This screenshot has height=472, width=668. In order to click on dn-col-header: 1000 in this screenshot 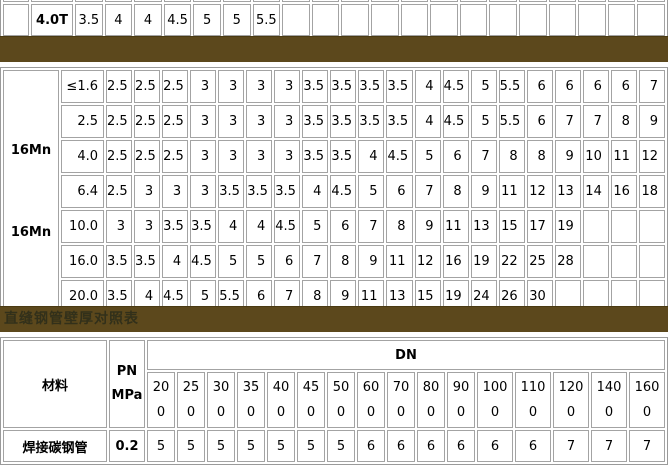, I will do `click(495, 400)`.